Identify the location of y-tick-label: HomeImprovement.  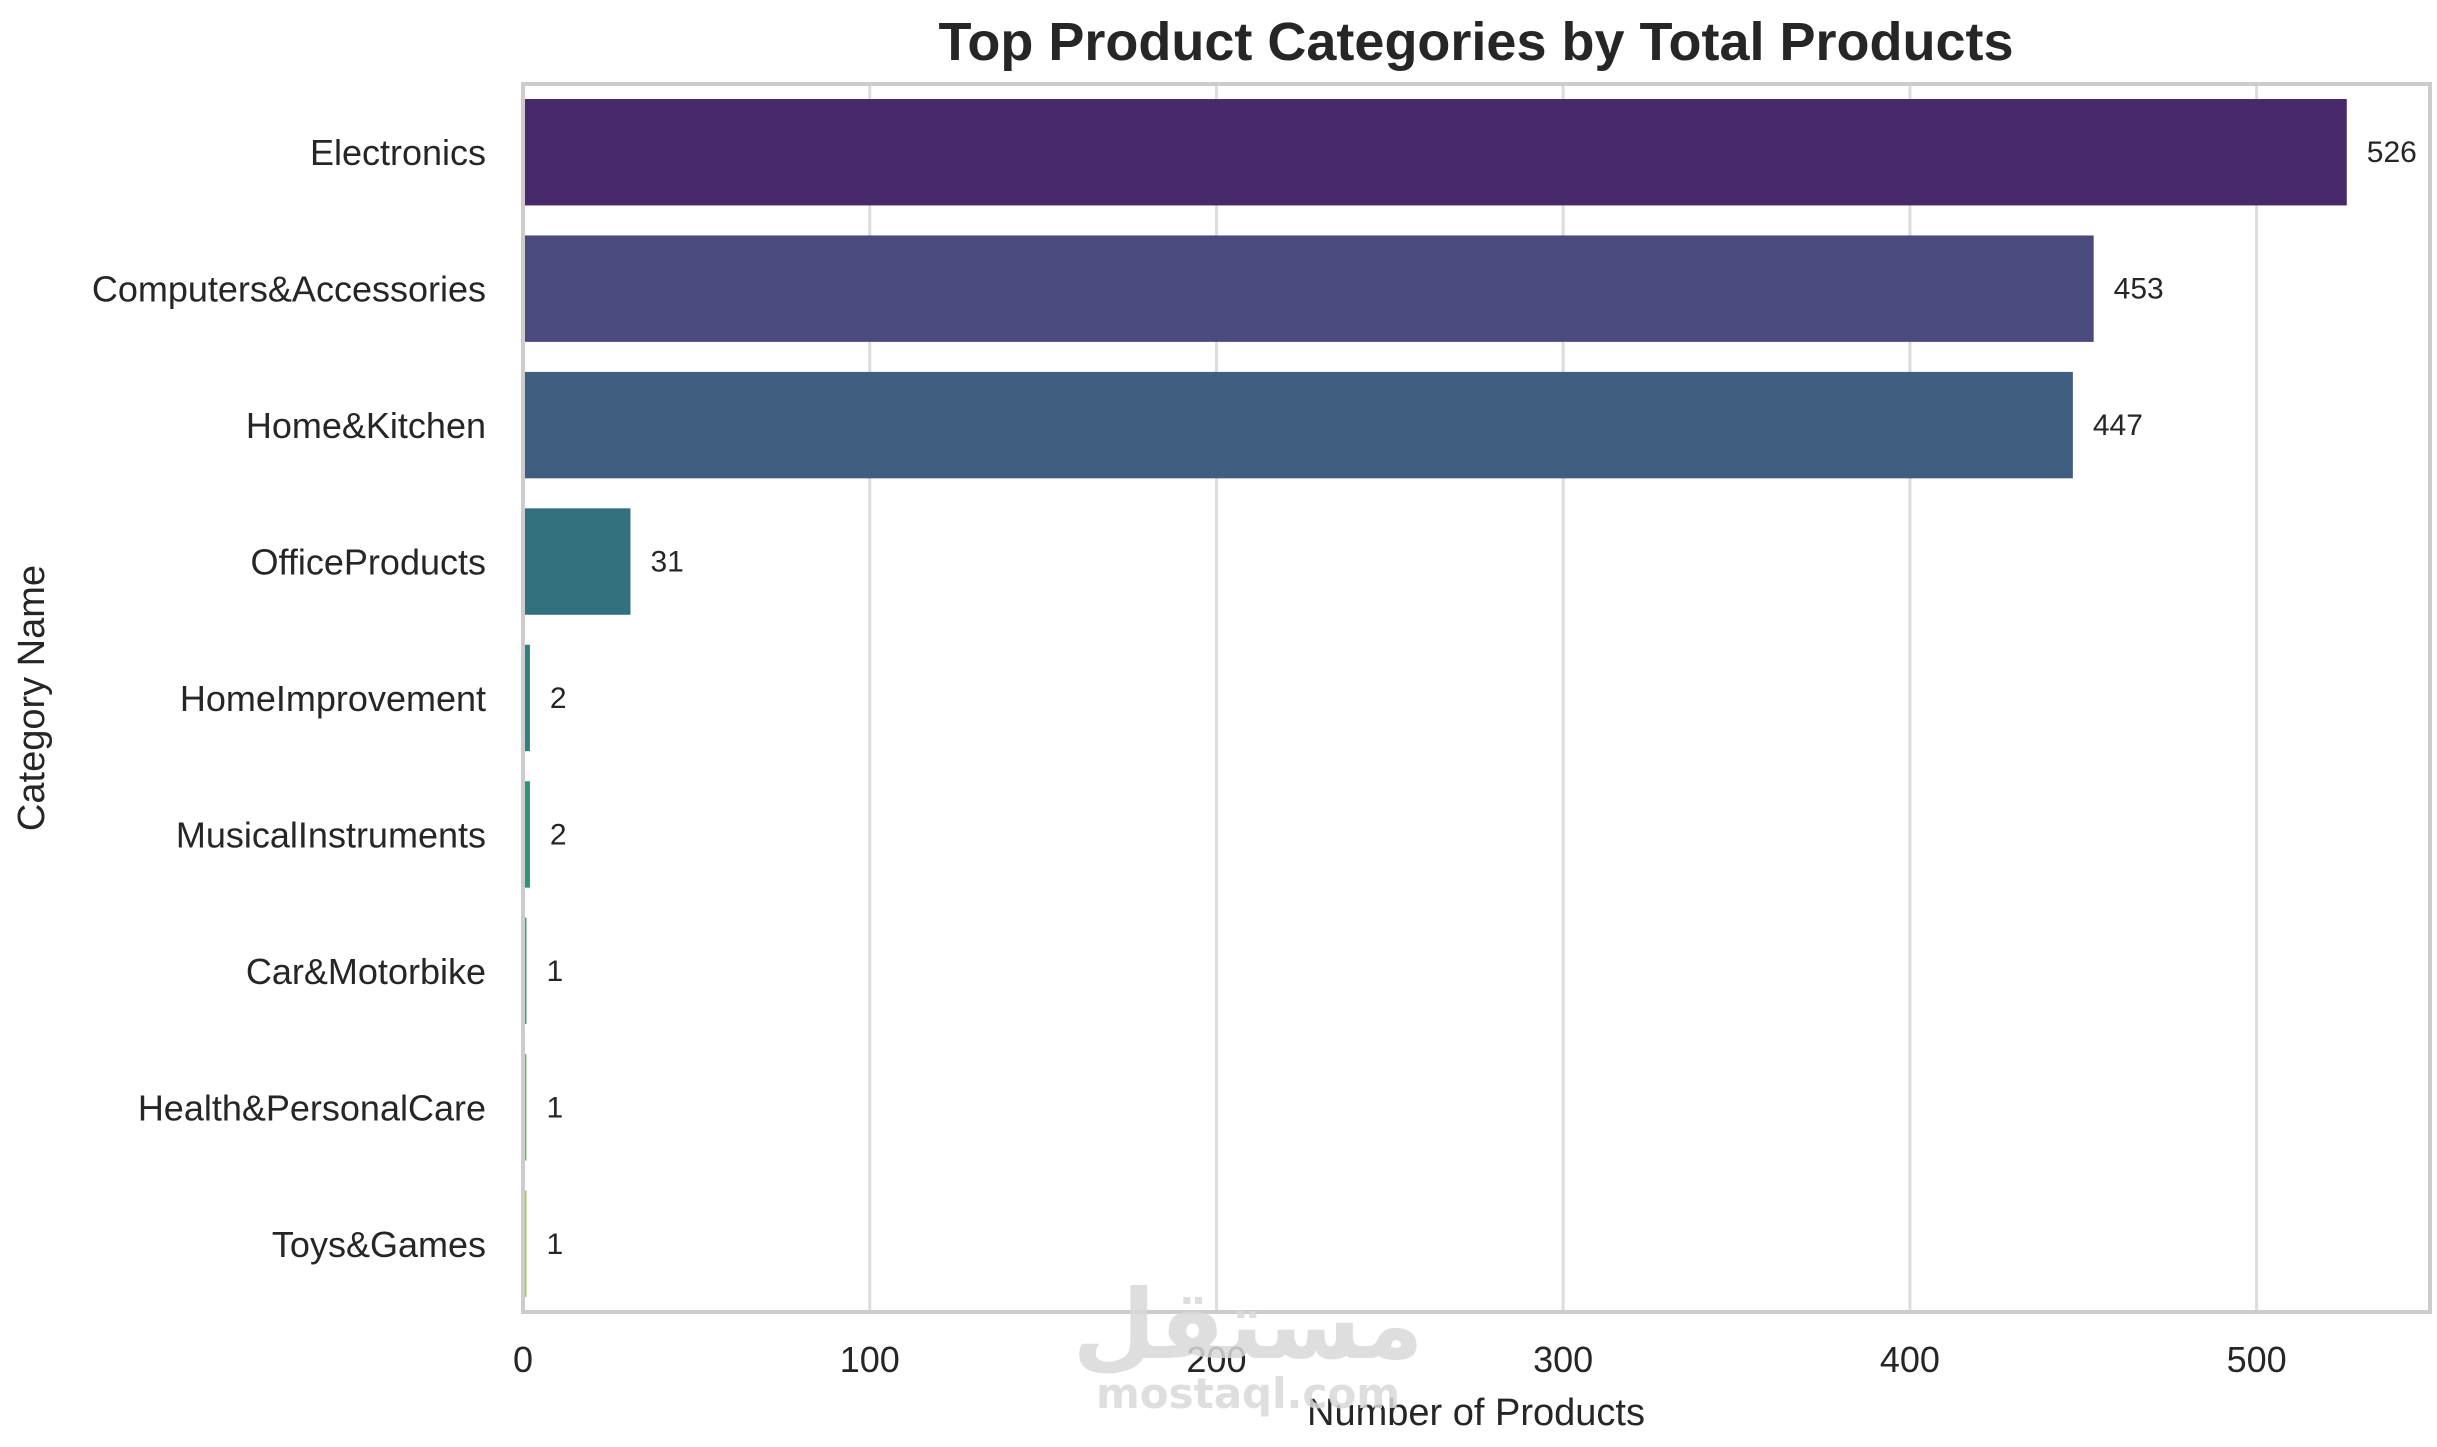
(333, 698).